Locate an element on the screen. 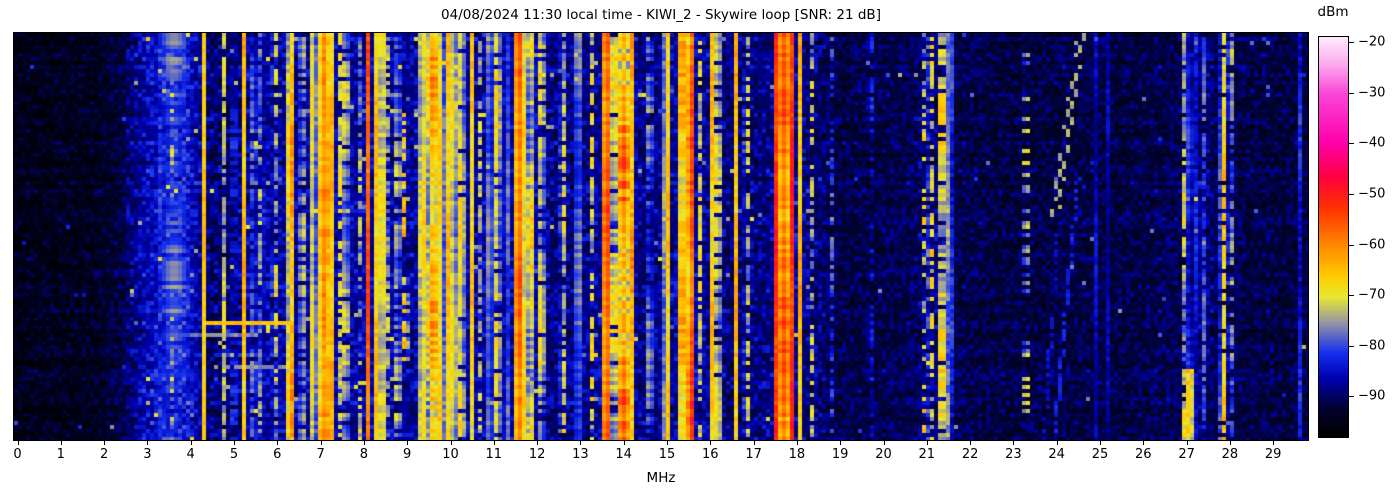 The width and height of the screenshot is (1400, 500). x-tick-label: 25 is located at coordinates (1100, 454).